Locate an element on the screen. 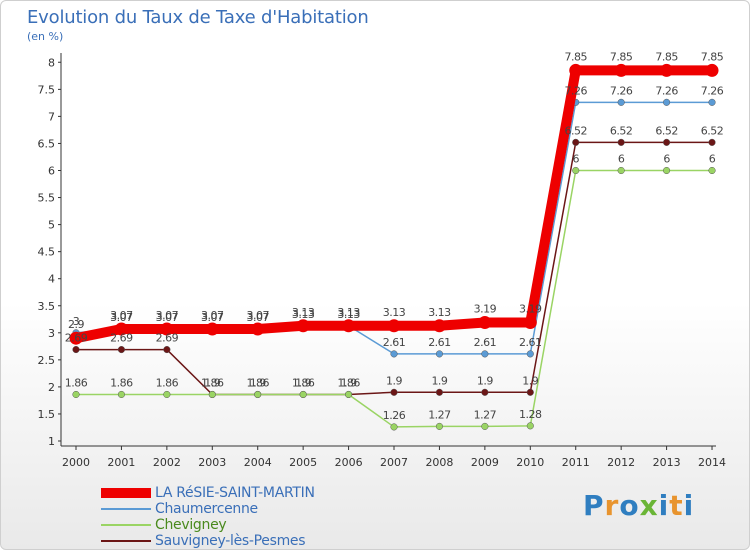  data-label: 3 is located at coordinates (76, 321).